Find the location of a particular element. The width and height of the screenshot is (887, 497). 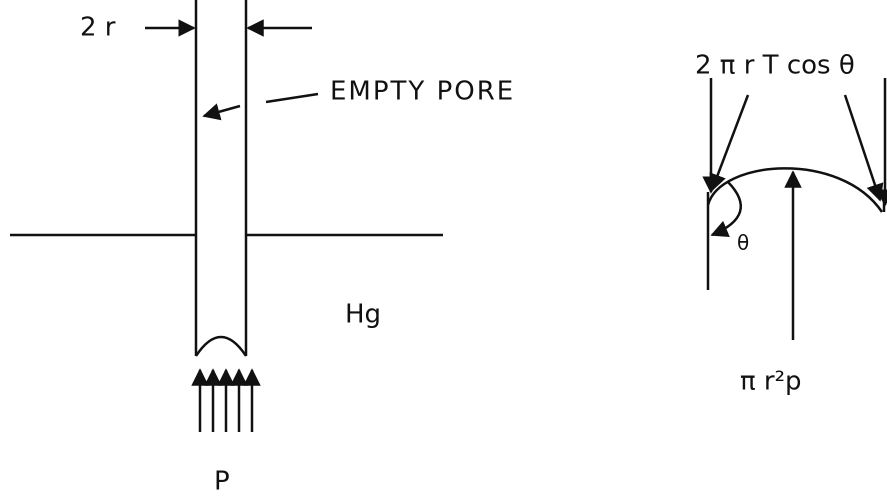

liquid-label: Hg is located at coordinates (363, 315).